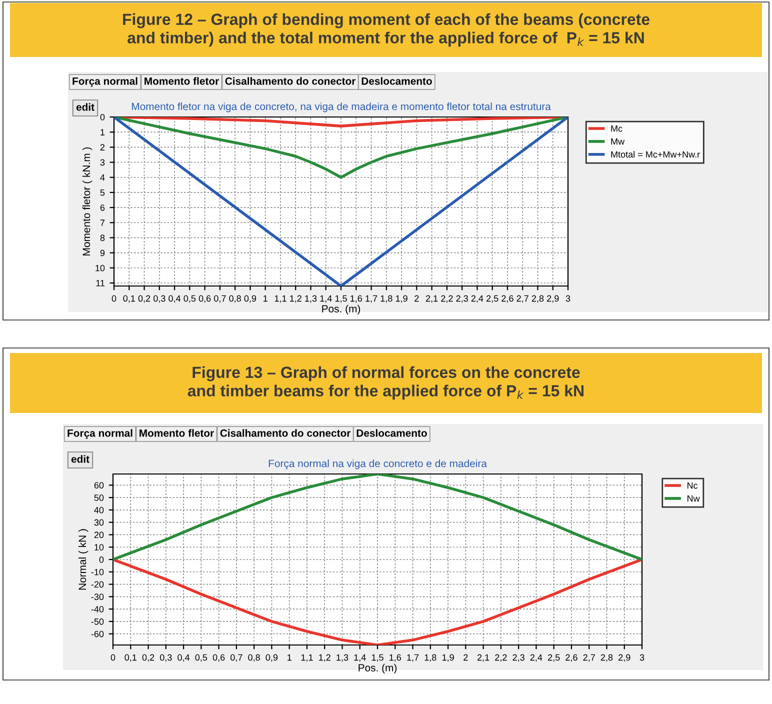  What do you see at coordinates (386, 383) in the screenshot?
I see `chart-title: Figure 13 – Graph of normal forces on the concrete and timber beams for the applied force of P$_{k}$ = 15 kN` at bounding box center [386, 383].